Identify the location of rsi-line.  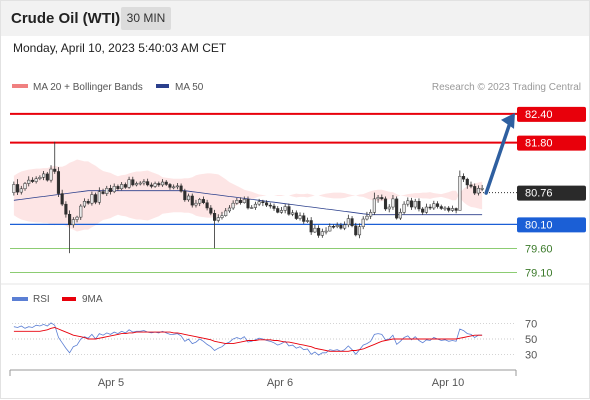
(248, 339).